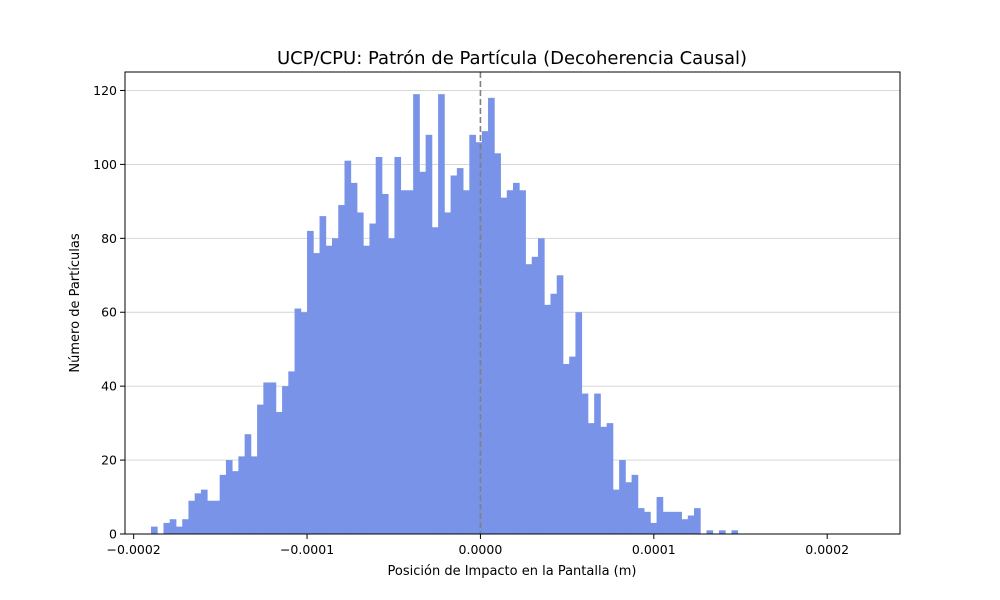 The image size is (1000, 600). I want to click on y-tick-label-1: 20, so click(109, 460).